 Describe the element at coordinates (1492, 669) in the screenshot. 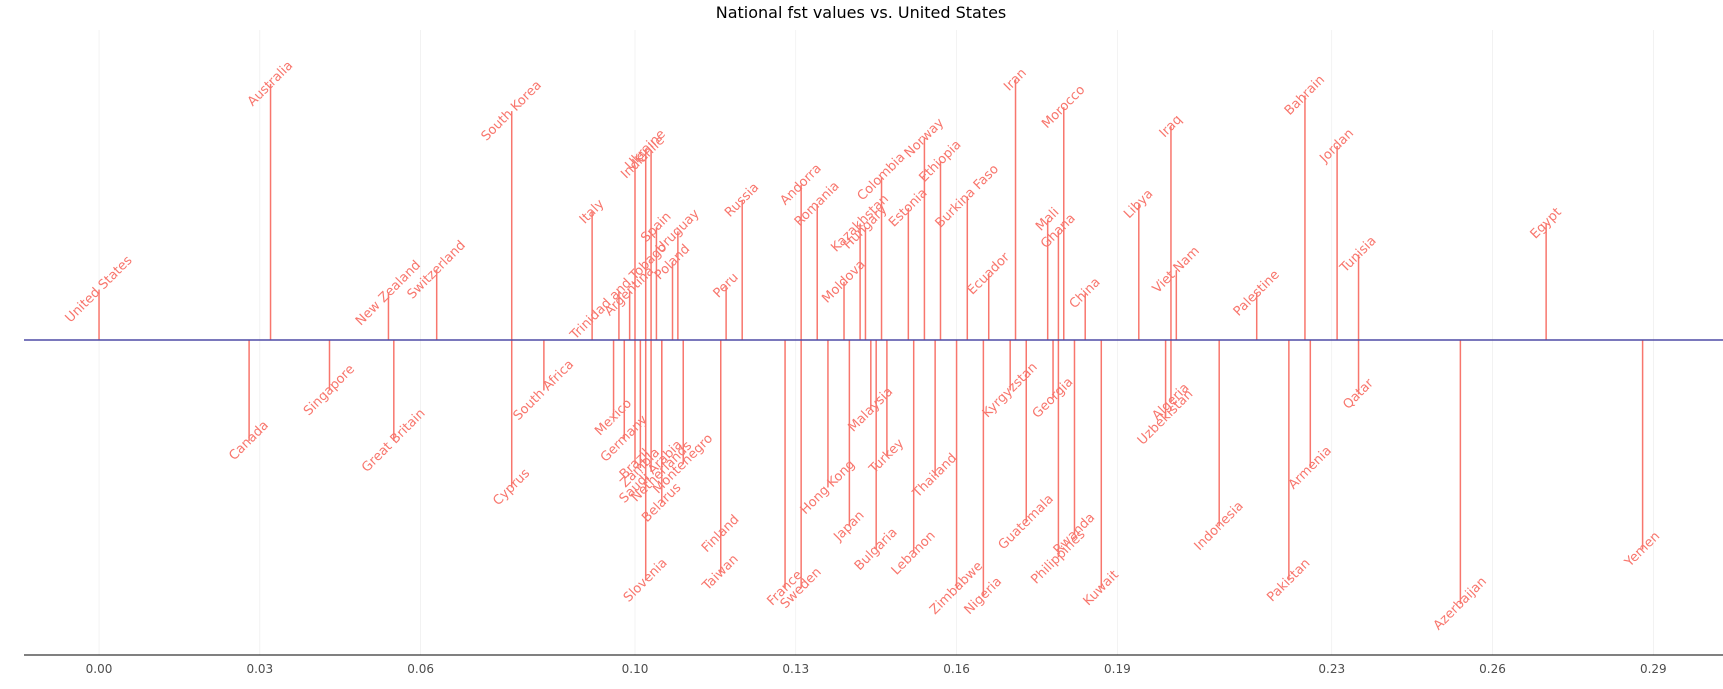

I see `x-tick-label: 0.26` at that location.